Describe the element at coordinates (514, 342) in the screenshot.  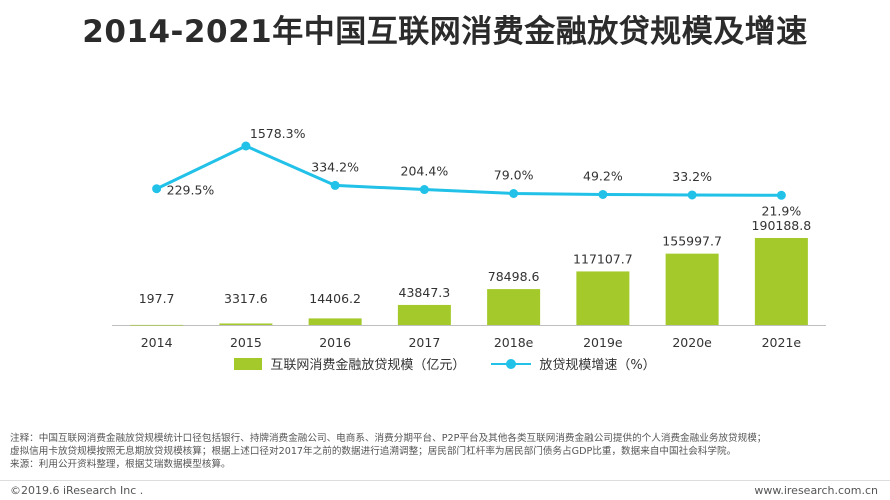
I see `x-tick-label: 2018e` at that location.